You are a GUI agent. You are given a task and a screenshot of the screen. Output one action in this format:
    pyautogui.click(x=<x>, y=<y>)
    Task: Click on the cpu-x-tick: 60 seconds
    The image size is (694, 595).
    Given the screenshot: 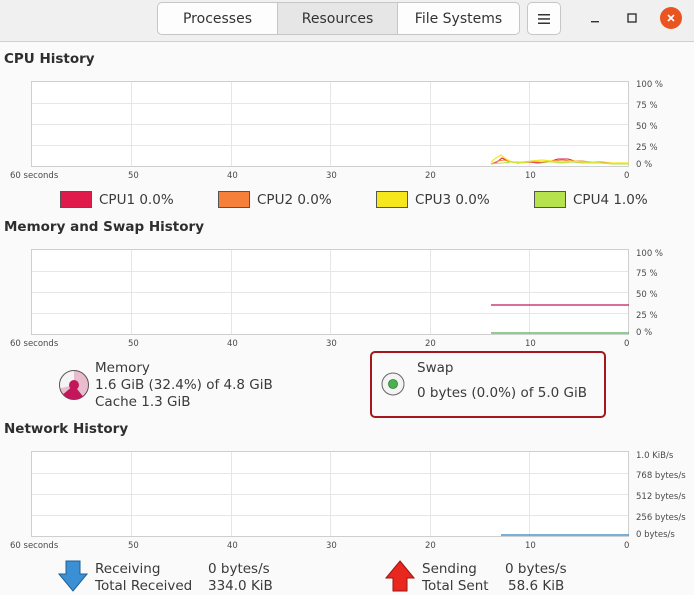 What is the action you would take?
    pyautogui.click(x=34, y=176)
    